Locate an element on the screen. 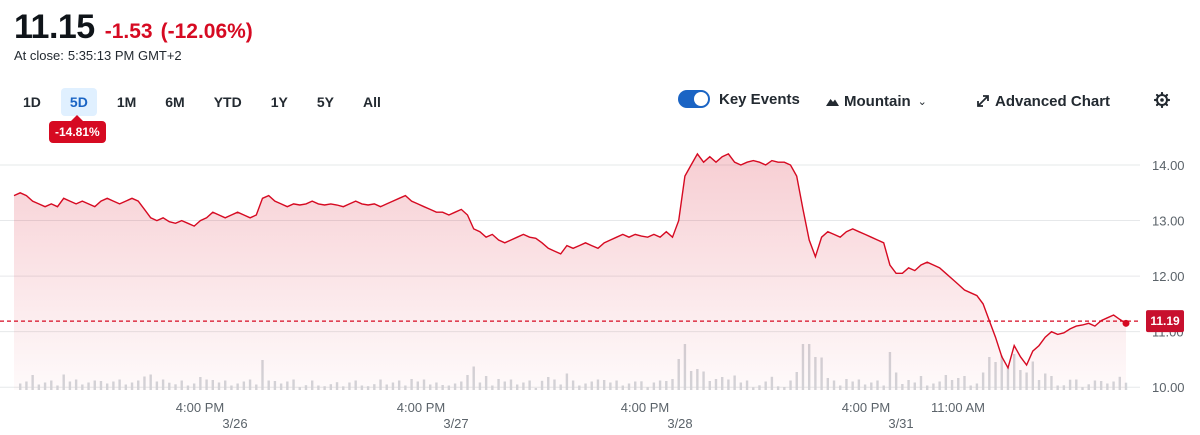 The height and width of the screenshot is (435, 1200). chart-type-label: Mountain is located at coordinates (877, 101).